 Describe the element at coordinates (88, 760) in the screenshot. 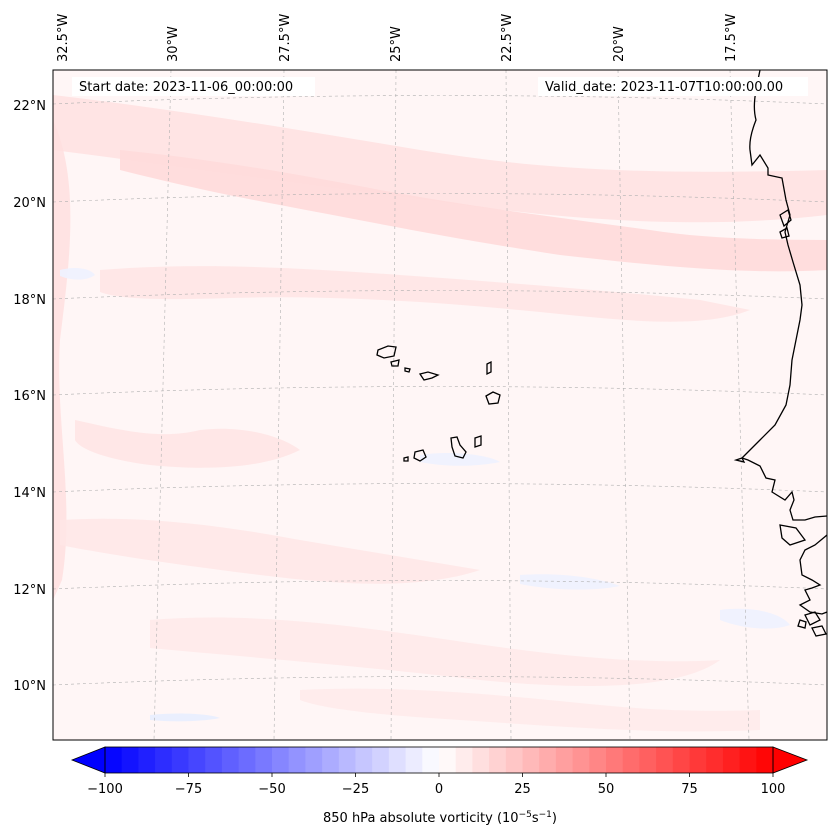

I see `colorbar-extend-min-arrow` at that location.